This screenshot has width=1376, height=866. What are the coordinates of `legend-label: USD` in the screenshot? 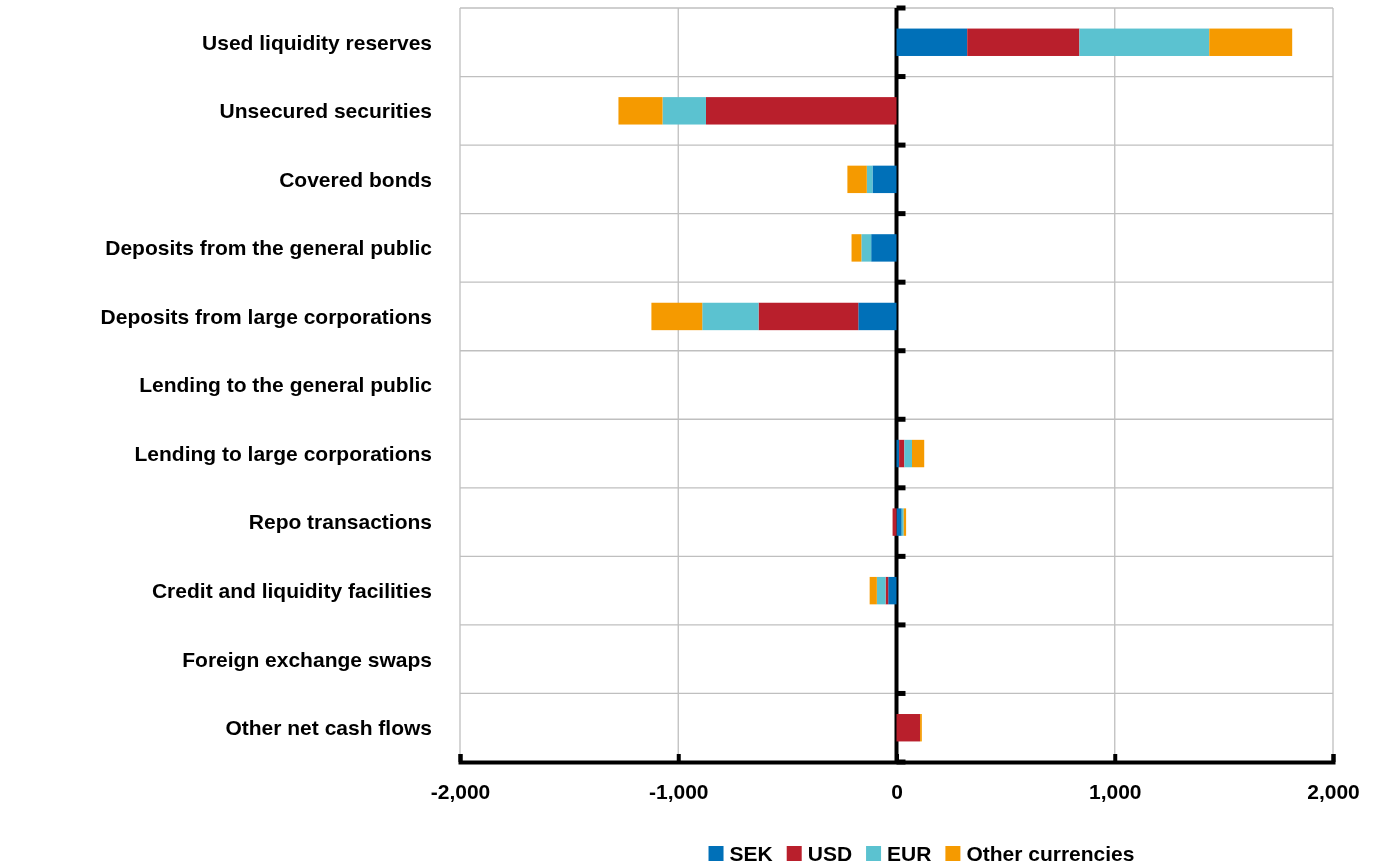 It's located at (830, 854).